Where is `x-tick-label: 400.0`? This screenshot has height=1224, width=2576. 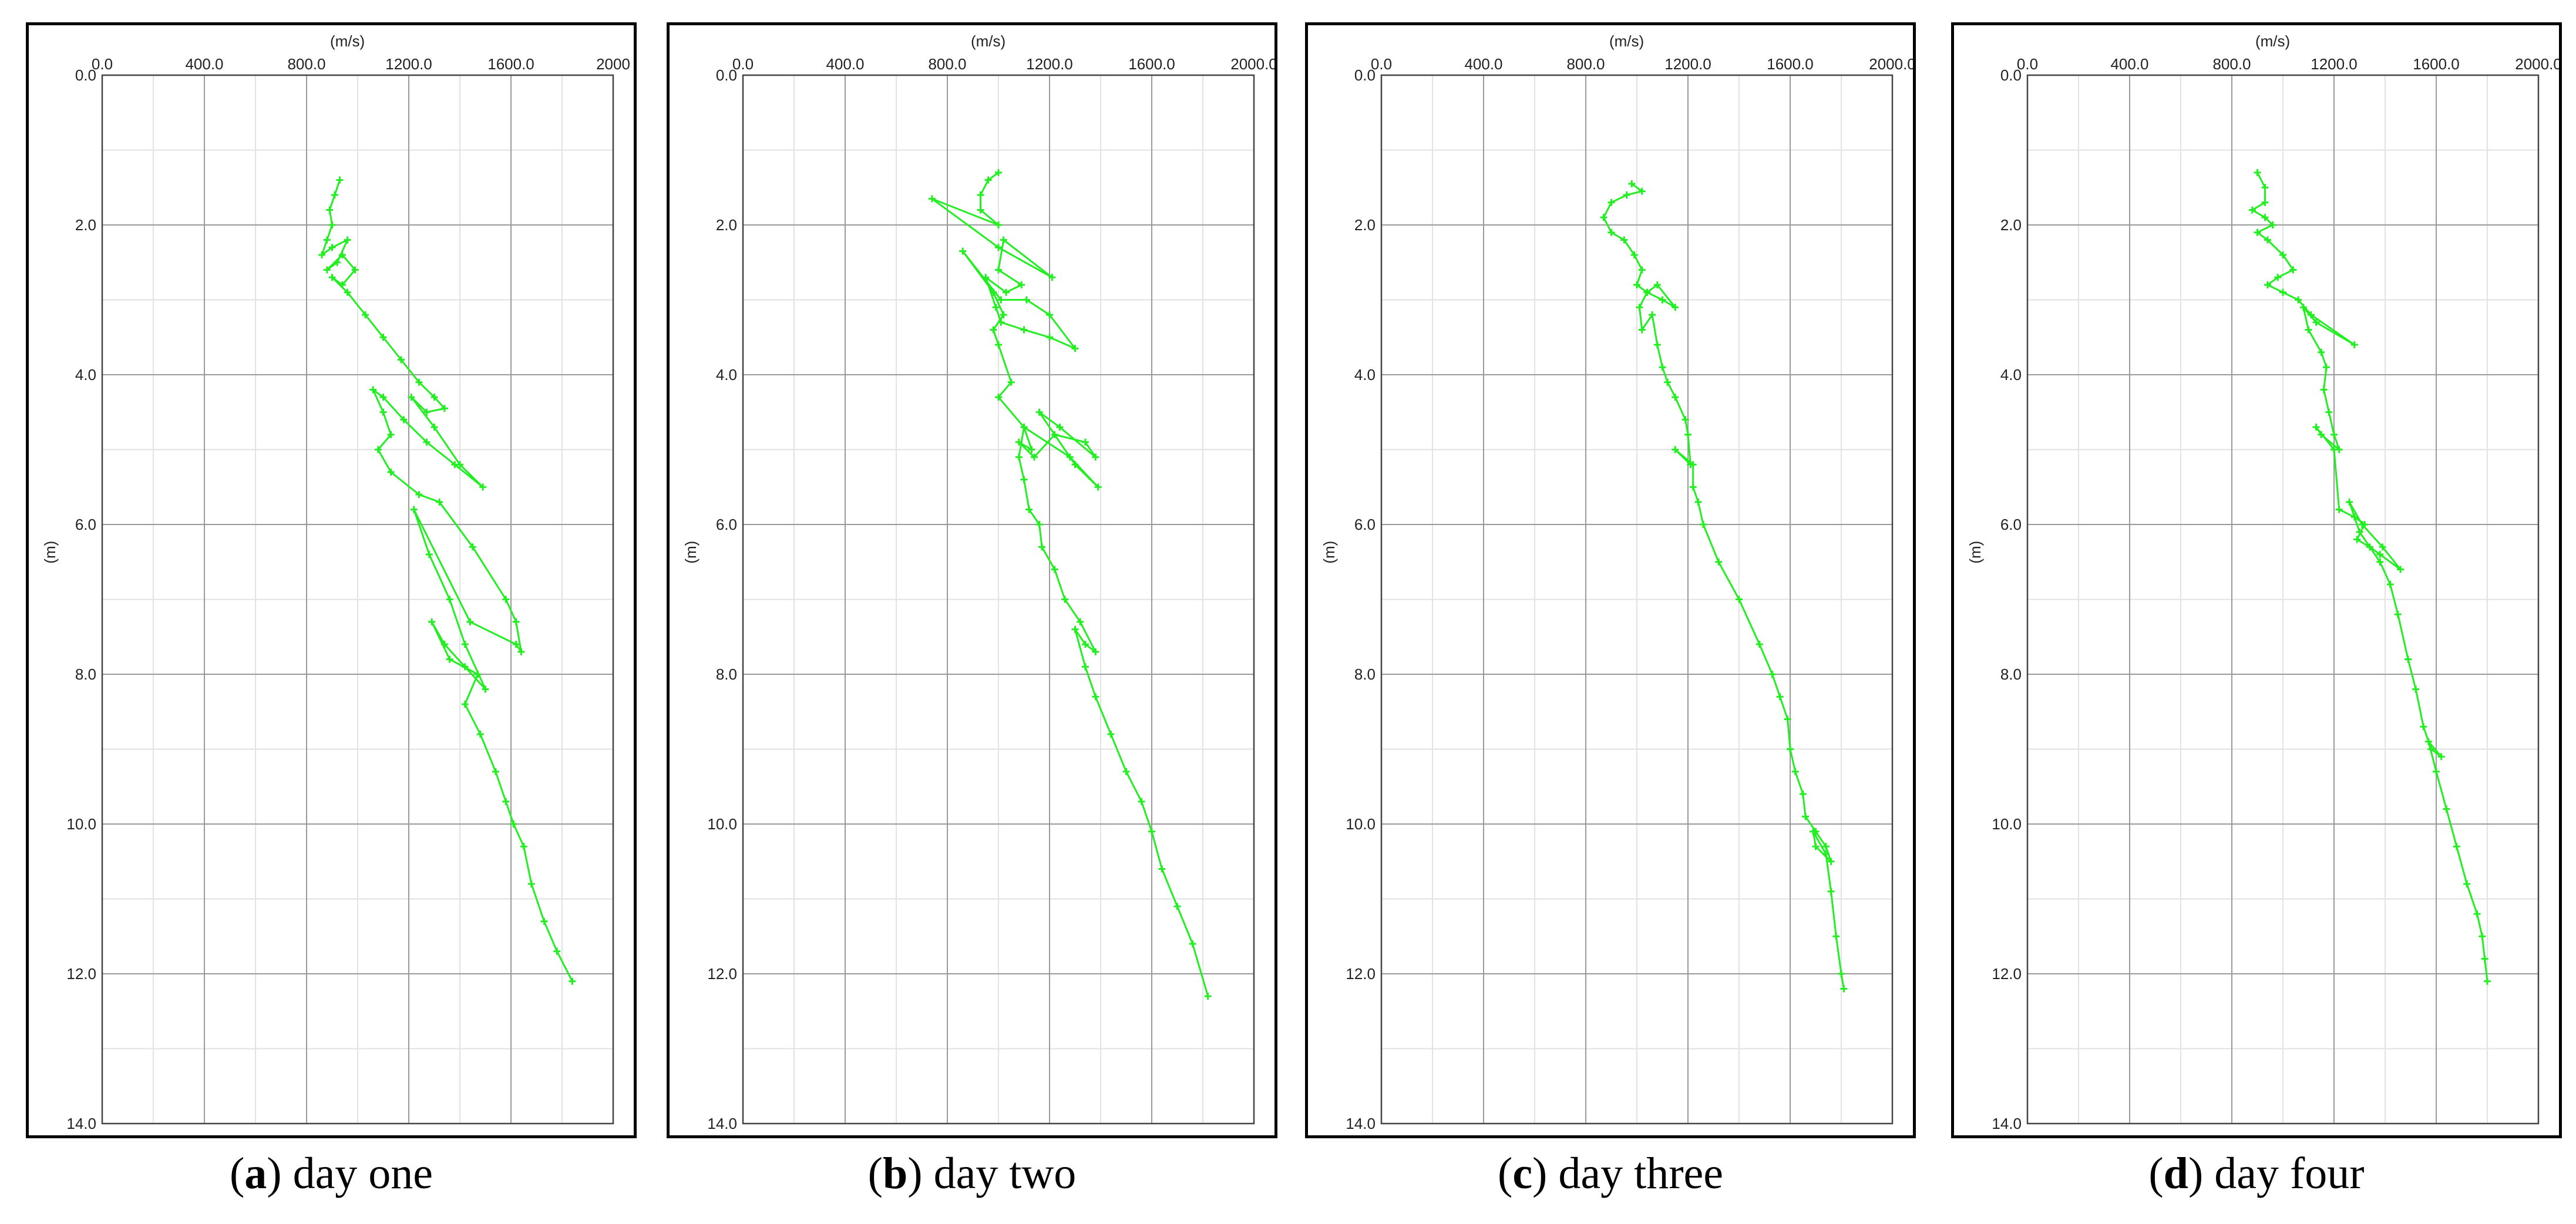 x-tick-label: 400.0 is located at coordinates (2129, 64).